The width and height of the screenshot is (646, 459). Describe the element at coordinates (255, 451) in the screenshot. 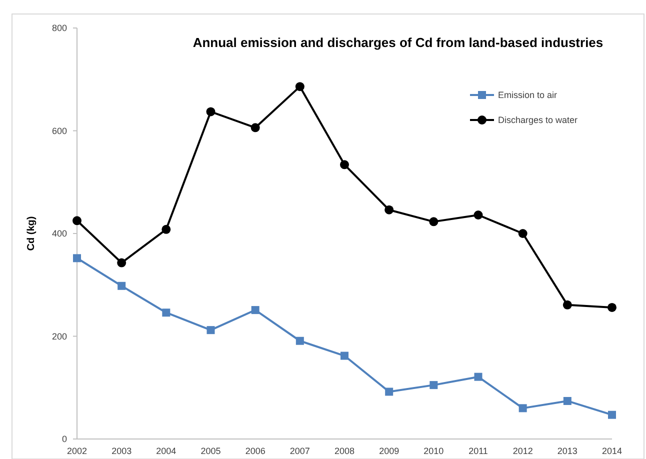

I see `x-tick-label: 2006` at that location.